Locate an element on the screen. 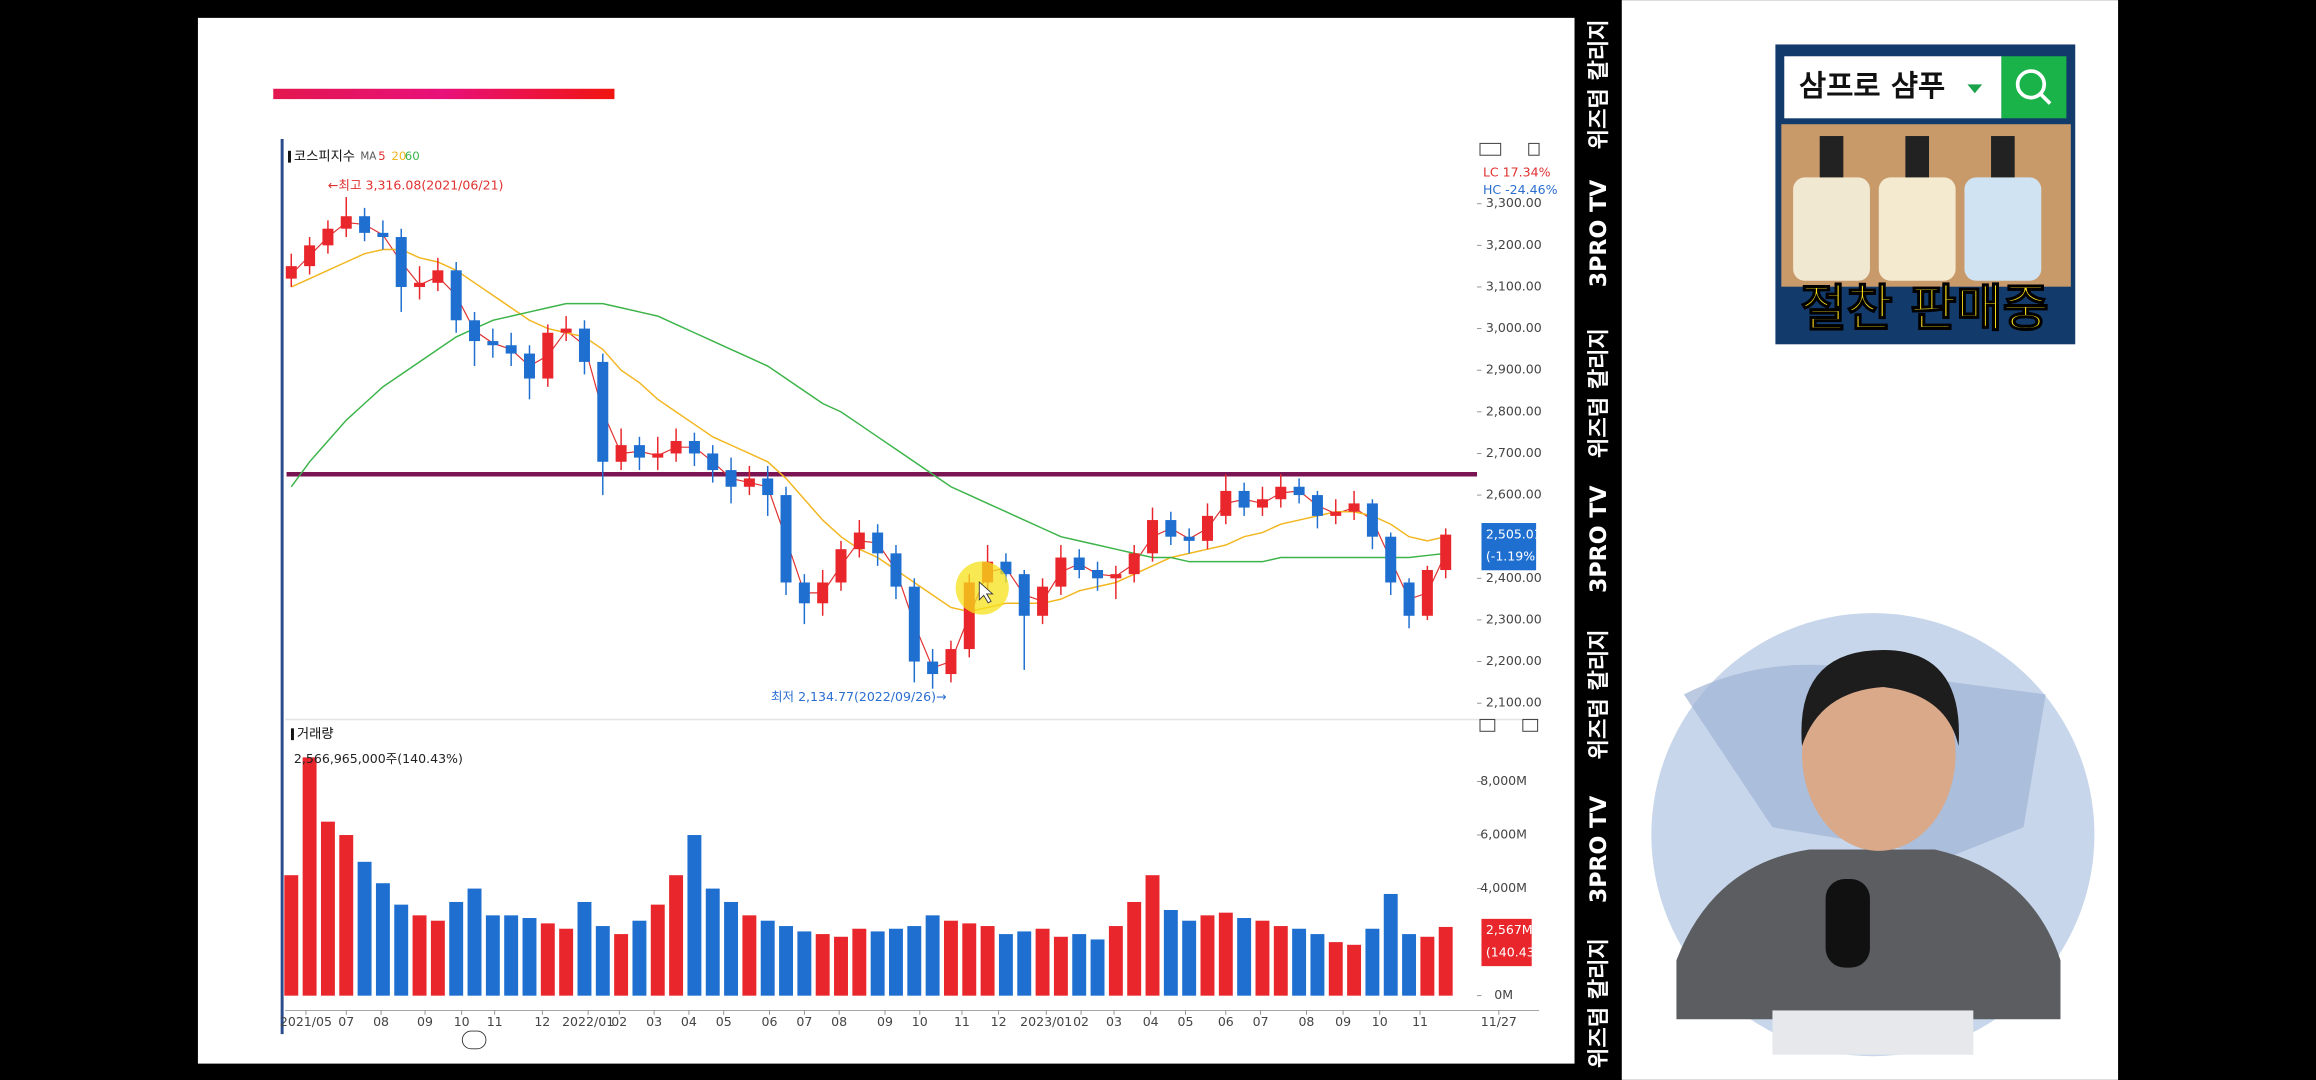 The image size is (2316, 1080). volume-title: 거래량 is located at coordinates (315, 734).